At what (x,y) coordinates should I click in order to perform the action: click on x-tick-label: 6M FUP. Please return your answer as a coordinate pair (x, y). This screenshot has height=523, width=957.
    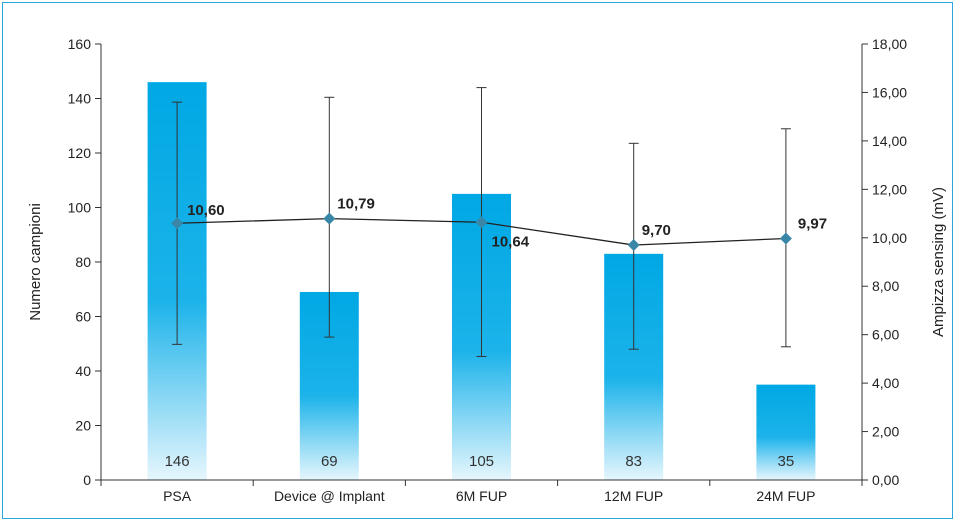
    Looking at the image, I should click on (481, 496).